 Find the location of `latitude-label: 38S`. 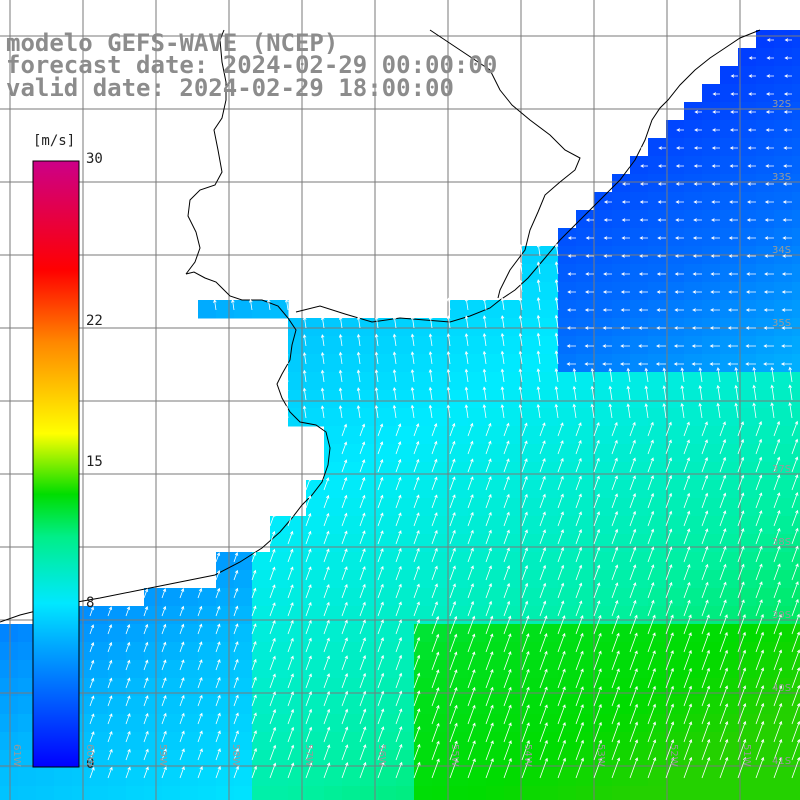

latitude-label: 38S is located at coordinates (782, 542).